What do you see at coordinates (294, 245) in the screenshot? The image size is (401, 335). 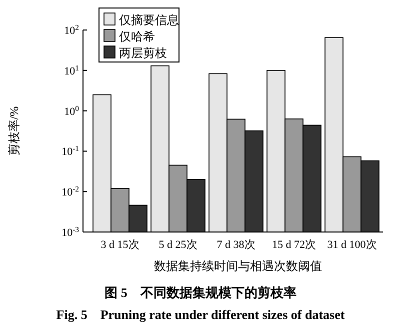 I see `x-tick-label: 15 d 72次` at bounding box center [294, 245].